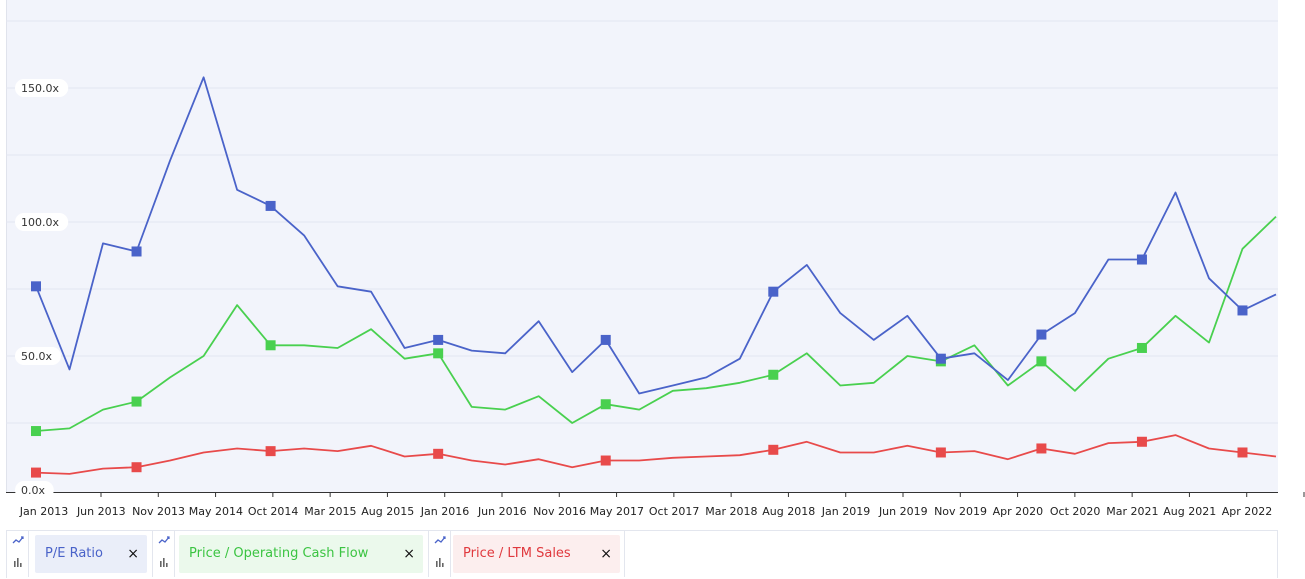  I want to click on series-type-toggle-ps, so click(440, 554).